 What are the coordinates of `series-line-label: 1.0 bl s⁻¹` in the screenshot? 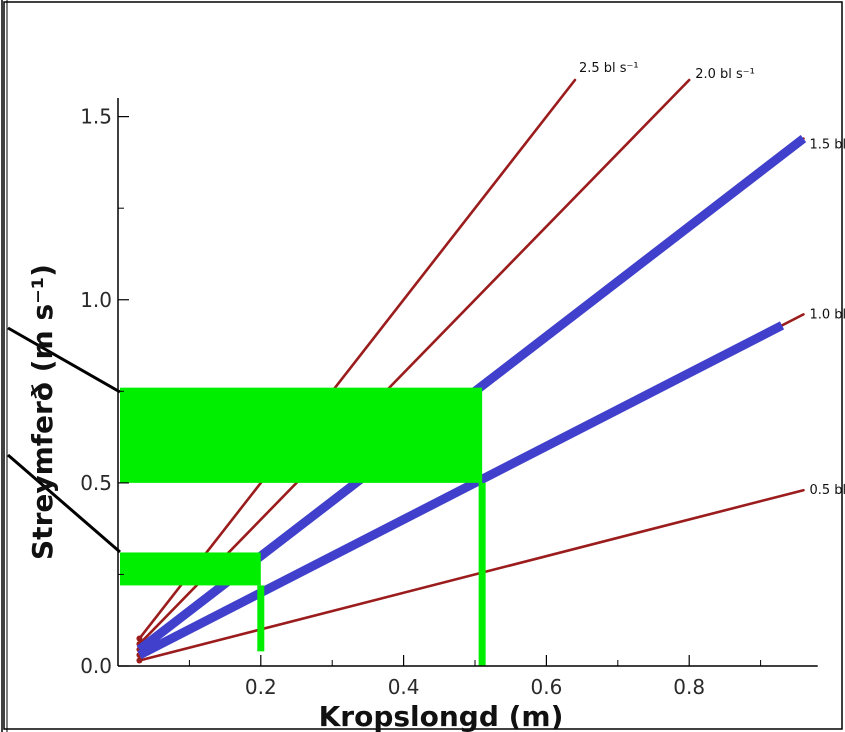 It's located at (827, 314).